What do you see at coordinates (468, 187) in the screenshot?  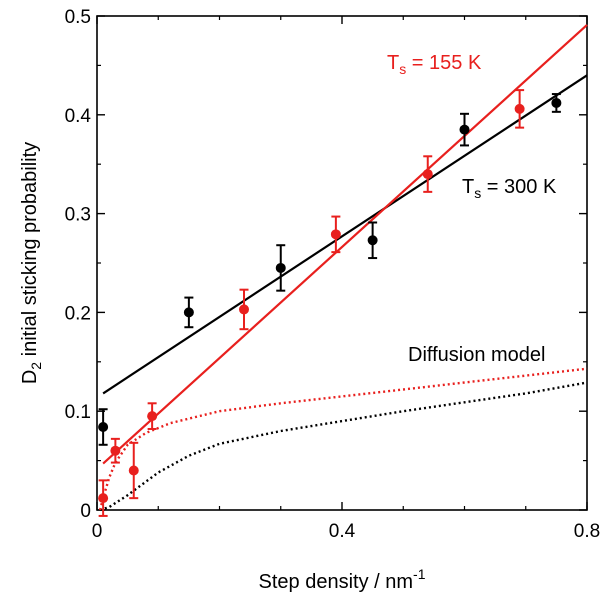 I see `black-label-t: T` at bounding box center [468, 187].